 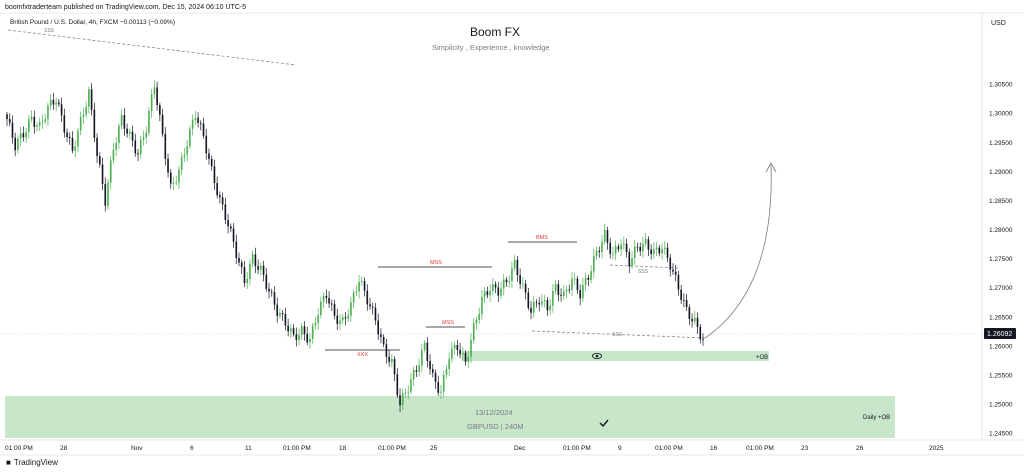 What do you see at coordinates (1001, 288) in the screenshot?
I see `price-tick-label: 1.27000` at bounding box center [1001, 288].